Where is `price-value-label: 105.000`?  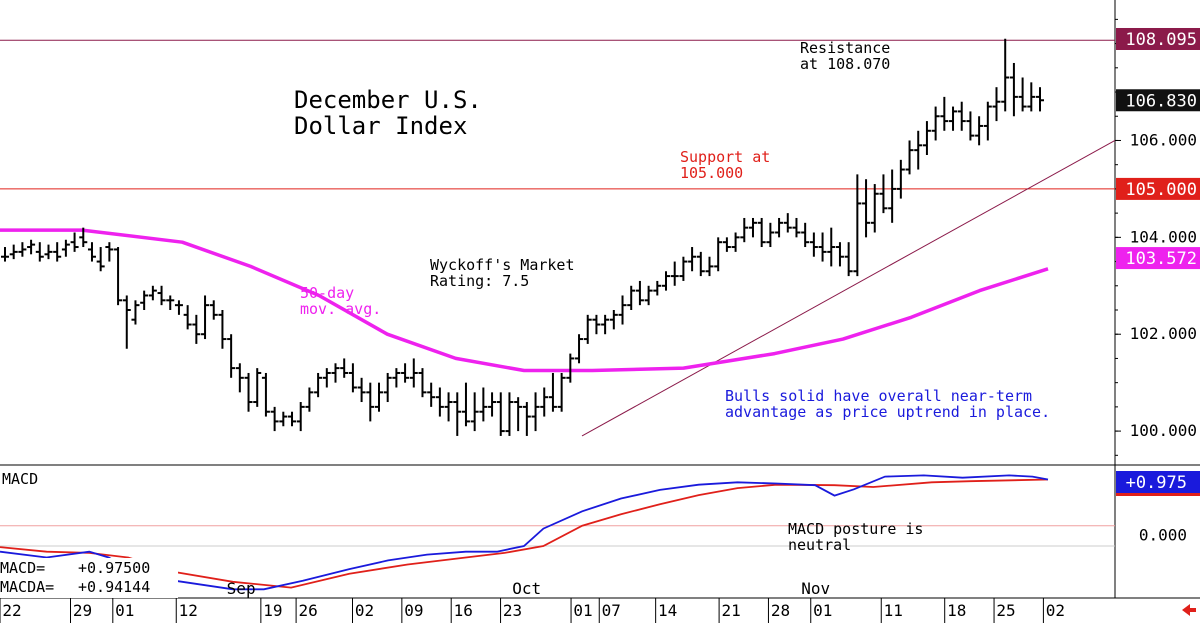 price-value-label: 105.000 is located at coordinates (1161, 190).